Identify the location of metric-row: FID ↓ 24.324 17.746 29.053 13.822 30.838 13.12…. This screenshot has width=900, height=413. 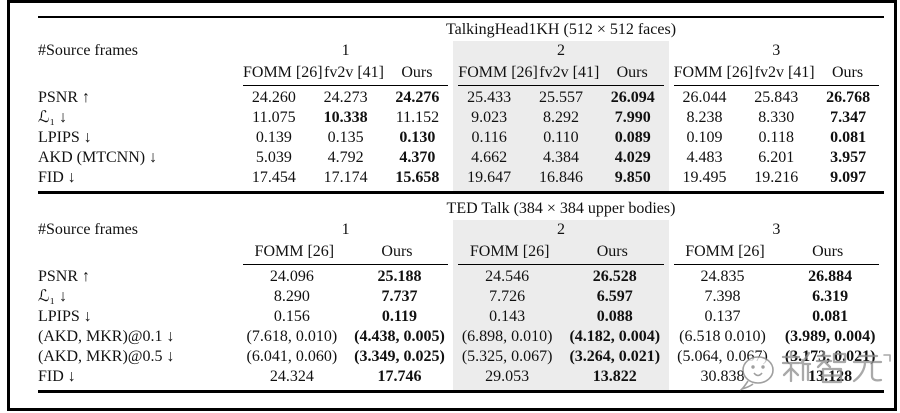
(461, 379).